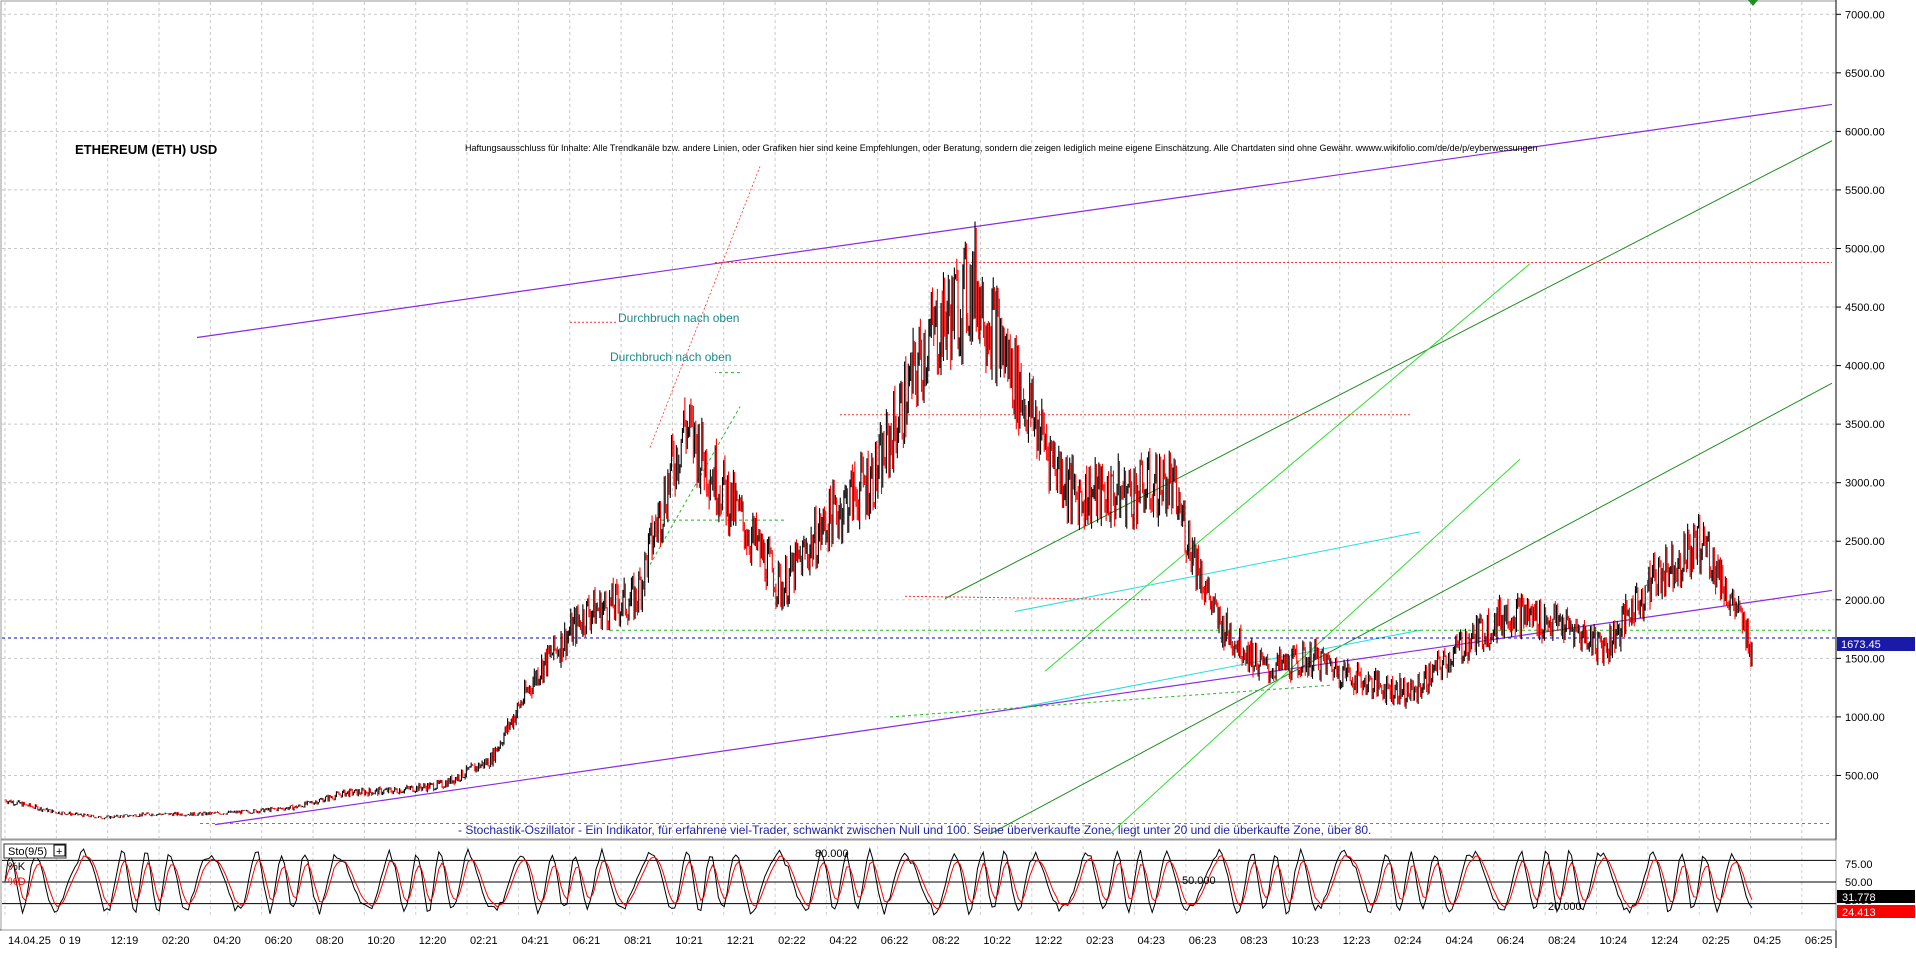 The image size is (1916, 953). I want to click on green-steep-line, so click(1287, 467).